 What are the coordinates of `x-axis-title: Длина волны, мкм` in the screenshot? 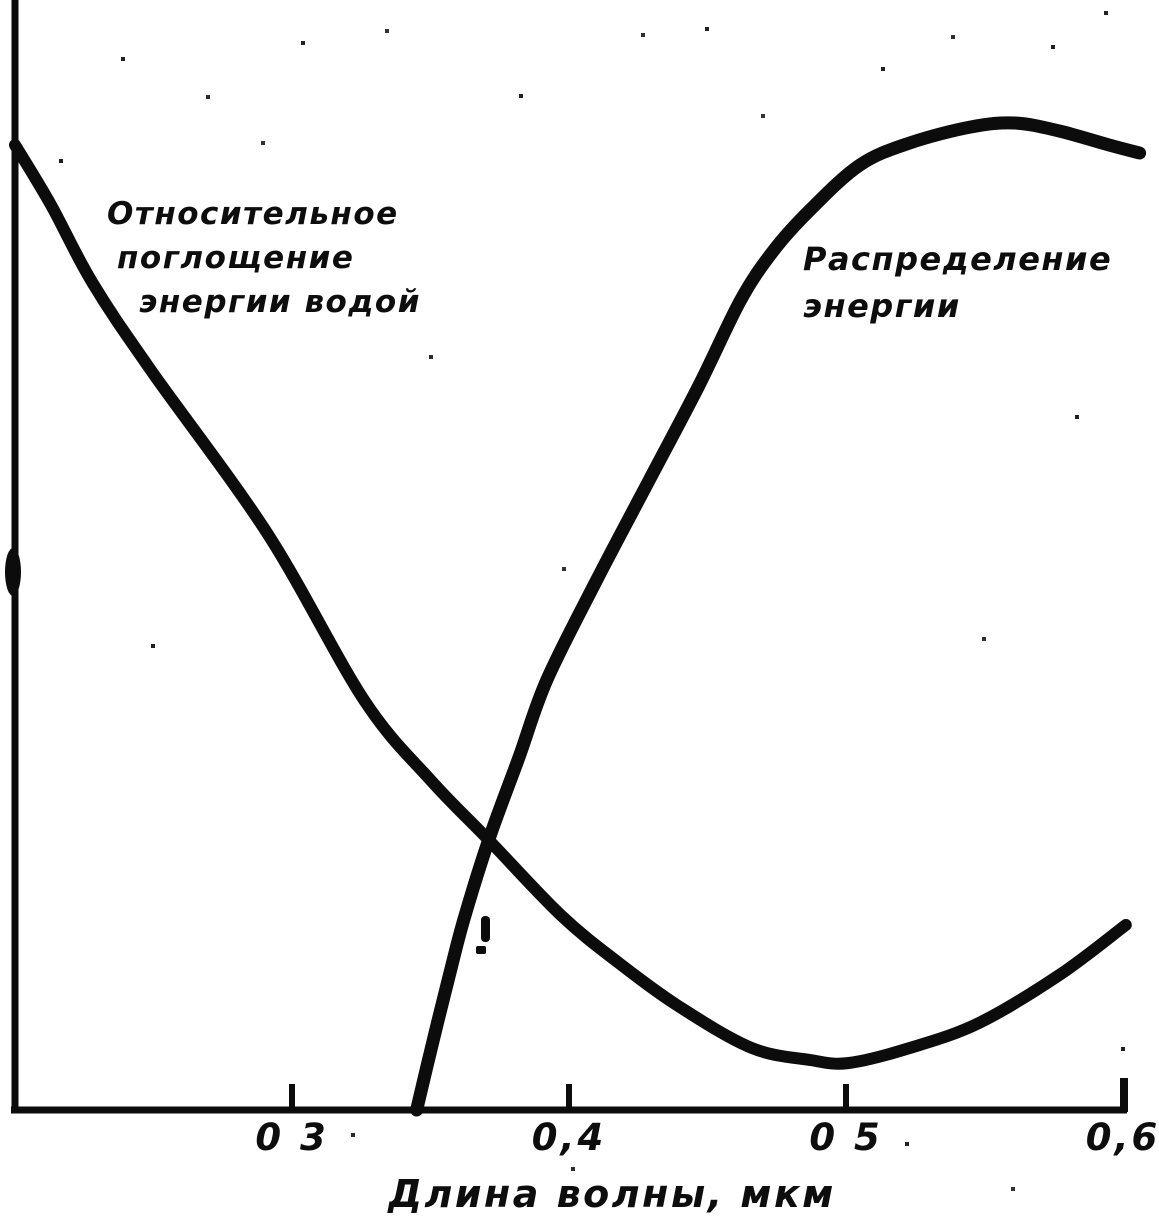 It's located at (612, 1194).